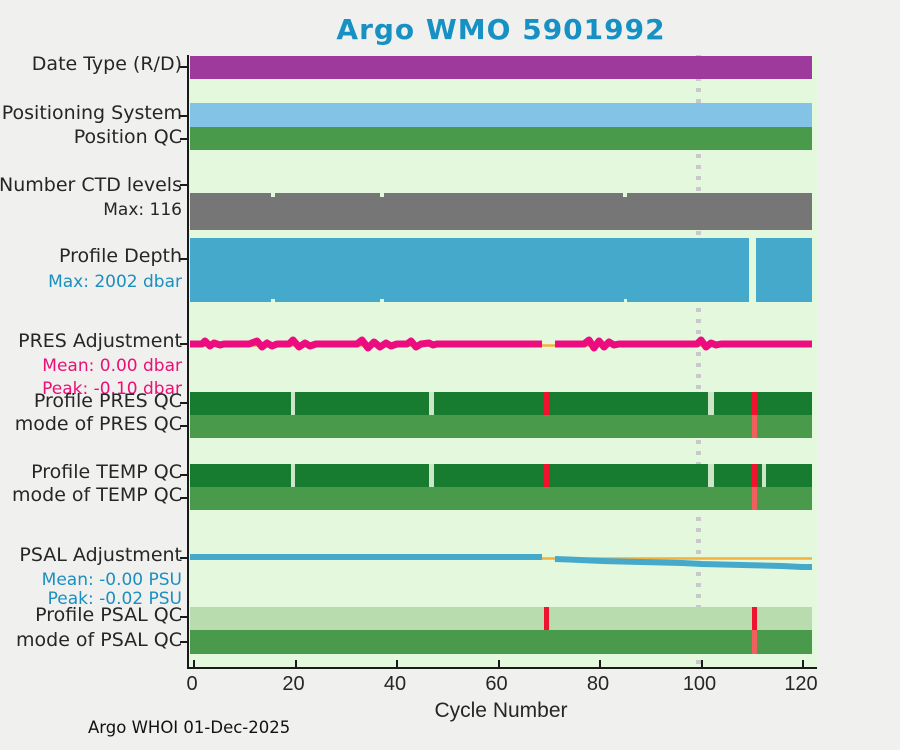 The width and height of the screenshot is (900, 750). What do you see at coordinates (112, 389) in the screenshot?
I see `row-label: Peak: -0.10 dbar` at bounding box center [112, 389].